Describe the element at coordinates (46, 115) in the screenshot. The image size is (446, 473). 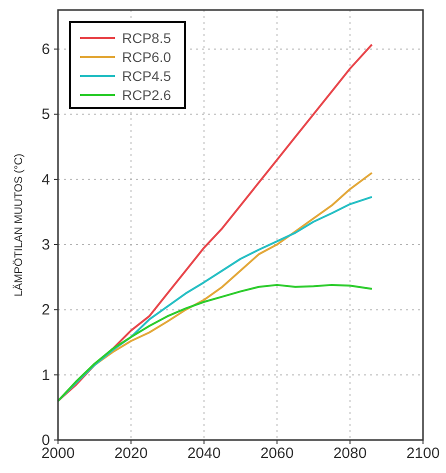
I see `y-tick-label: 5` at that location.